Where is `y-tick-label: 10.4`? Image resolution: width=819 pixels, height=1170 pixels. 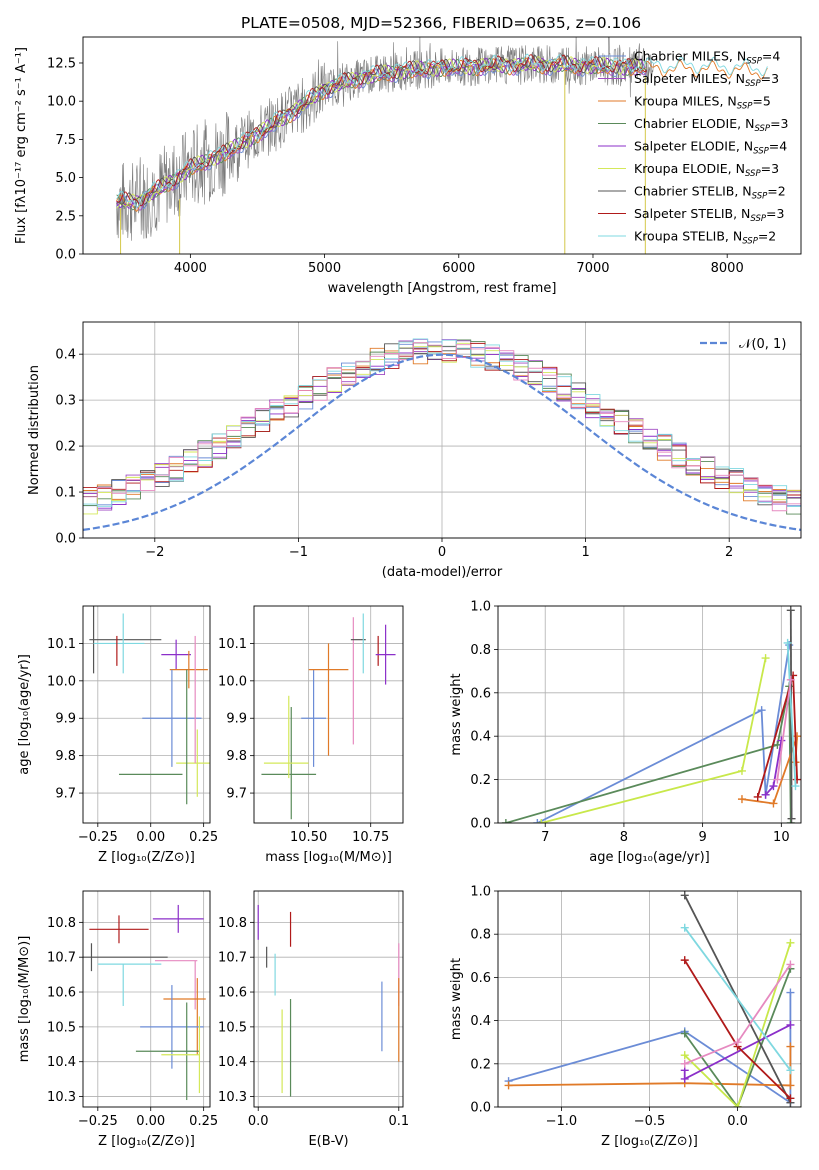 y-tick-label: 10.4 is located at coordinates (61, 1062).